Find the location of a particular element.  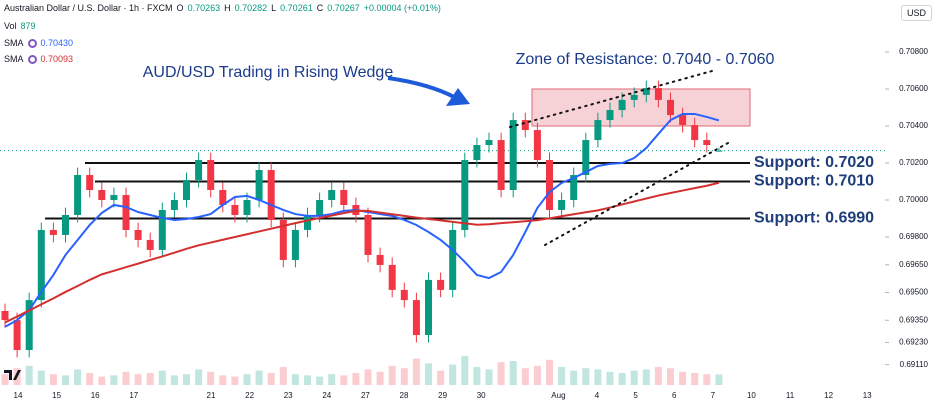

x-tick-label: 7 is located at coordinates (713, 395).